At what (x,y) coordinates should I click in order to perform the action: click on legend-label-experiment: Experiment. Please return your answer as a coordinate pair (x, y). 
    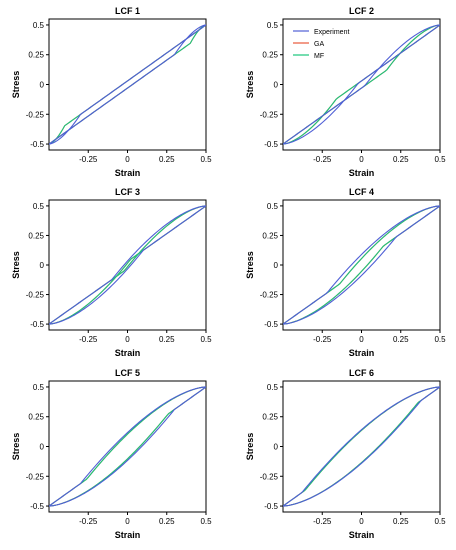
    Looking at the image, I should click on (331, 32).